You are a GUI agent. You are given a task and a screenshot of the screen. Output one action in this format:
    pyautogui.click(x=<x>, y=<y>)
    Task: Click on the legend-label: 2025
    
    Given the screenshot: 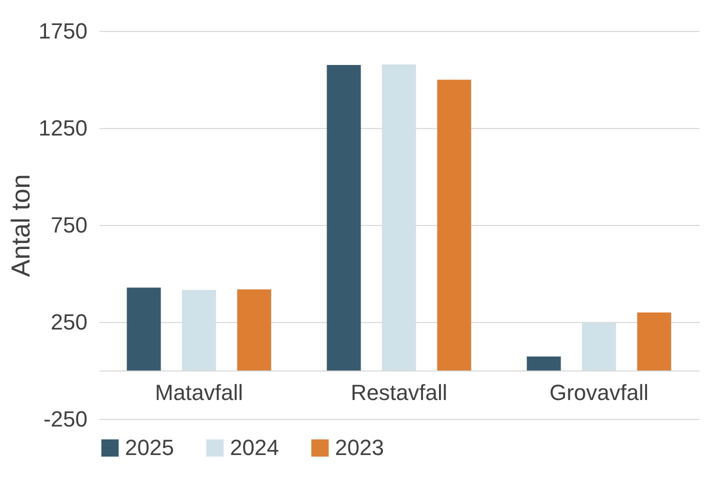 What is the action you would take?
    pyautogui.click(x=149, y=447)
    